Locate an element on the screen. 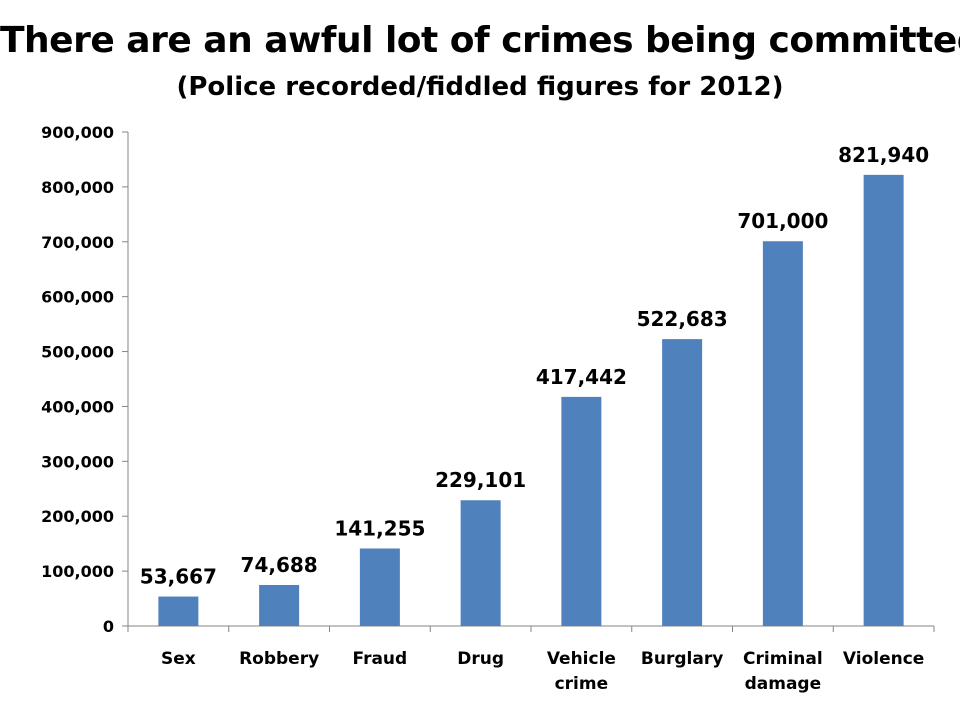  y-tick-label: 0 is located at coordinates (108, 626).